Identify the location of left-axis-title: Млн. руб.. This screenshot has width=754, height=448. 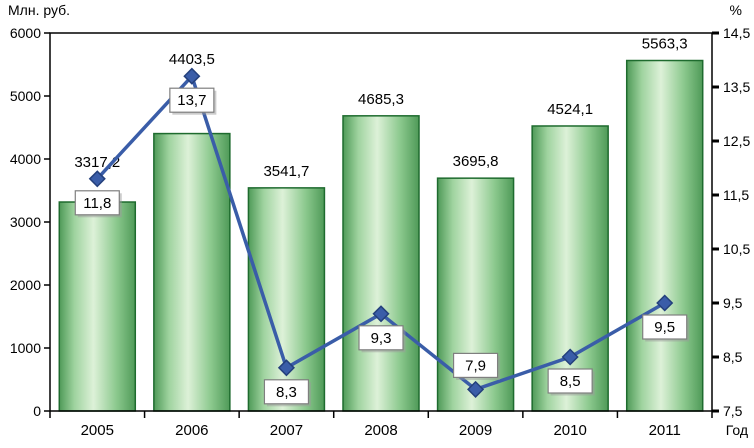
(39, 10).